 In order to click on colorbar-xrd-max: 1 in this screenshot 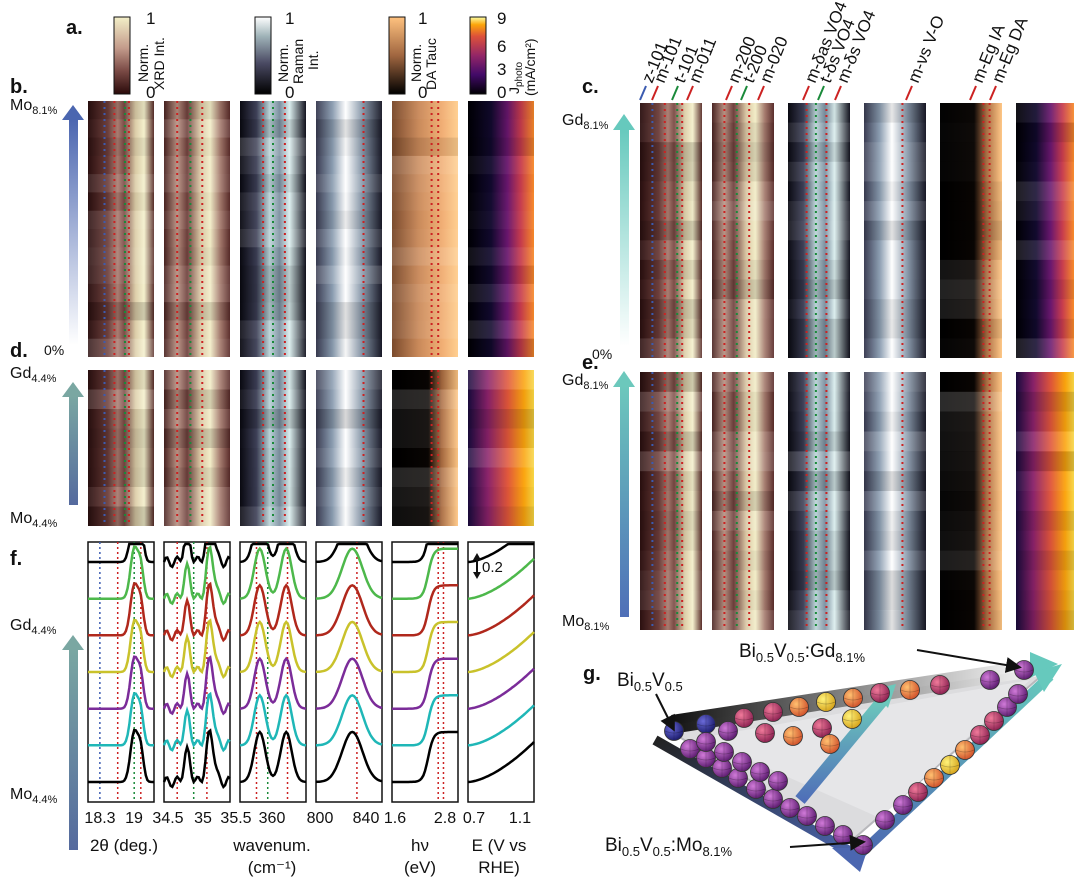, I will do `click(150, 18)`.